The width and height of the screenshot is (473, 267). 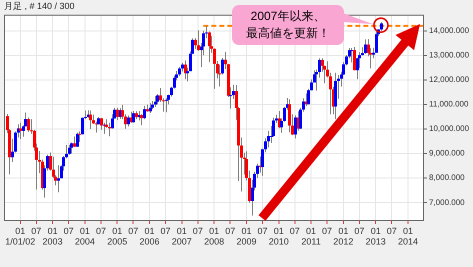 What do you see at coordinates (343, 236) in the screenshot?
I see `x-tick-label: 01 2012` at bounding box center [343, 236].